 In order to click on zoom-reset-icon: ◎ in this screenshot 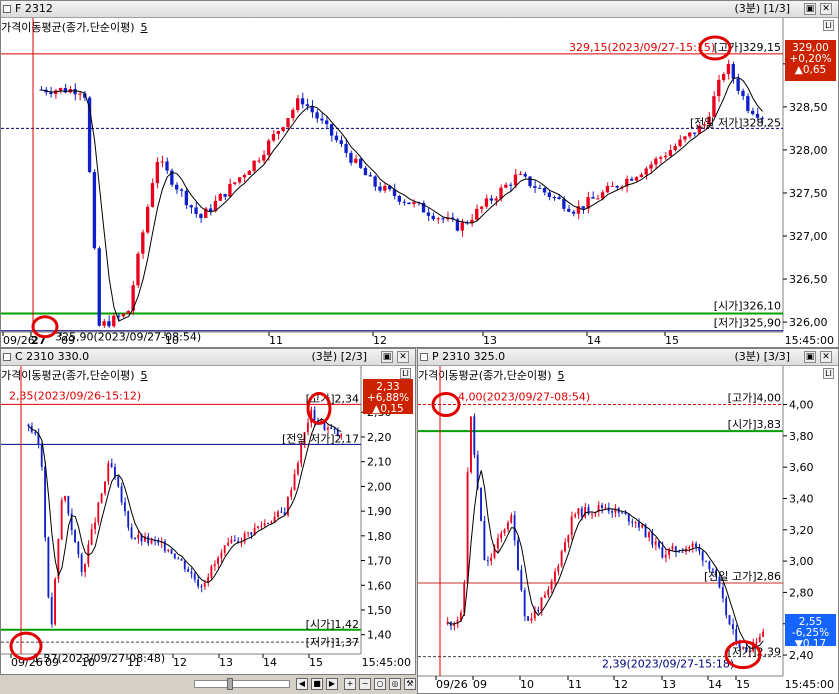, I will do `click(395, 684)`.